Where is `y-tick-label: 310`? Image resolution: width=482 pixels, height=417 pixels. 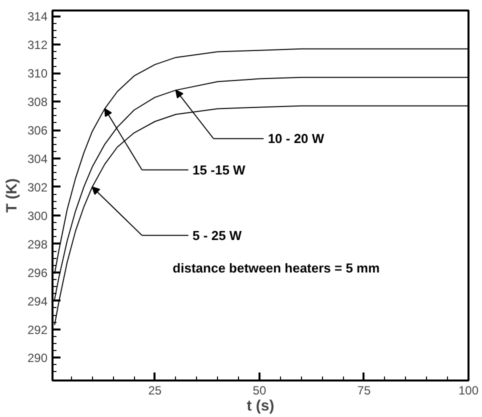
y-tick-label: 310 is located at coordinates (37, 73).